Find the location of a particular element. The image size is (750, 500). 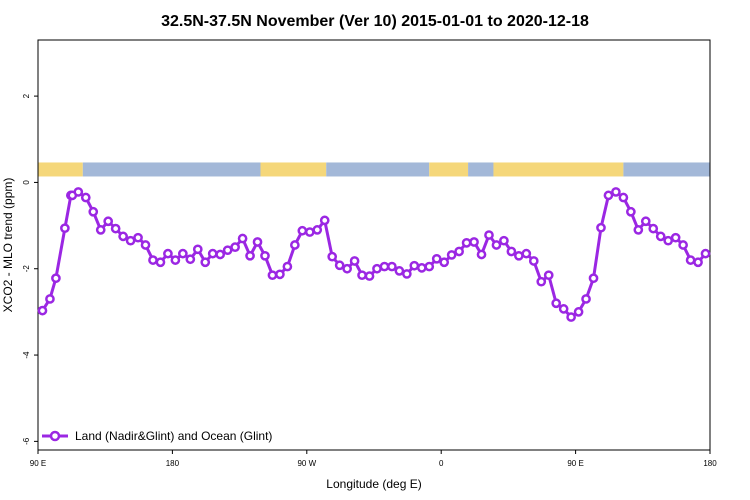

y-tick-label: -6 is located at coordinates (26, 441).